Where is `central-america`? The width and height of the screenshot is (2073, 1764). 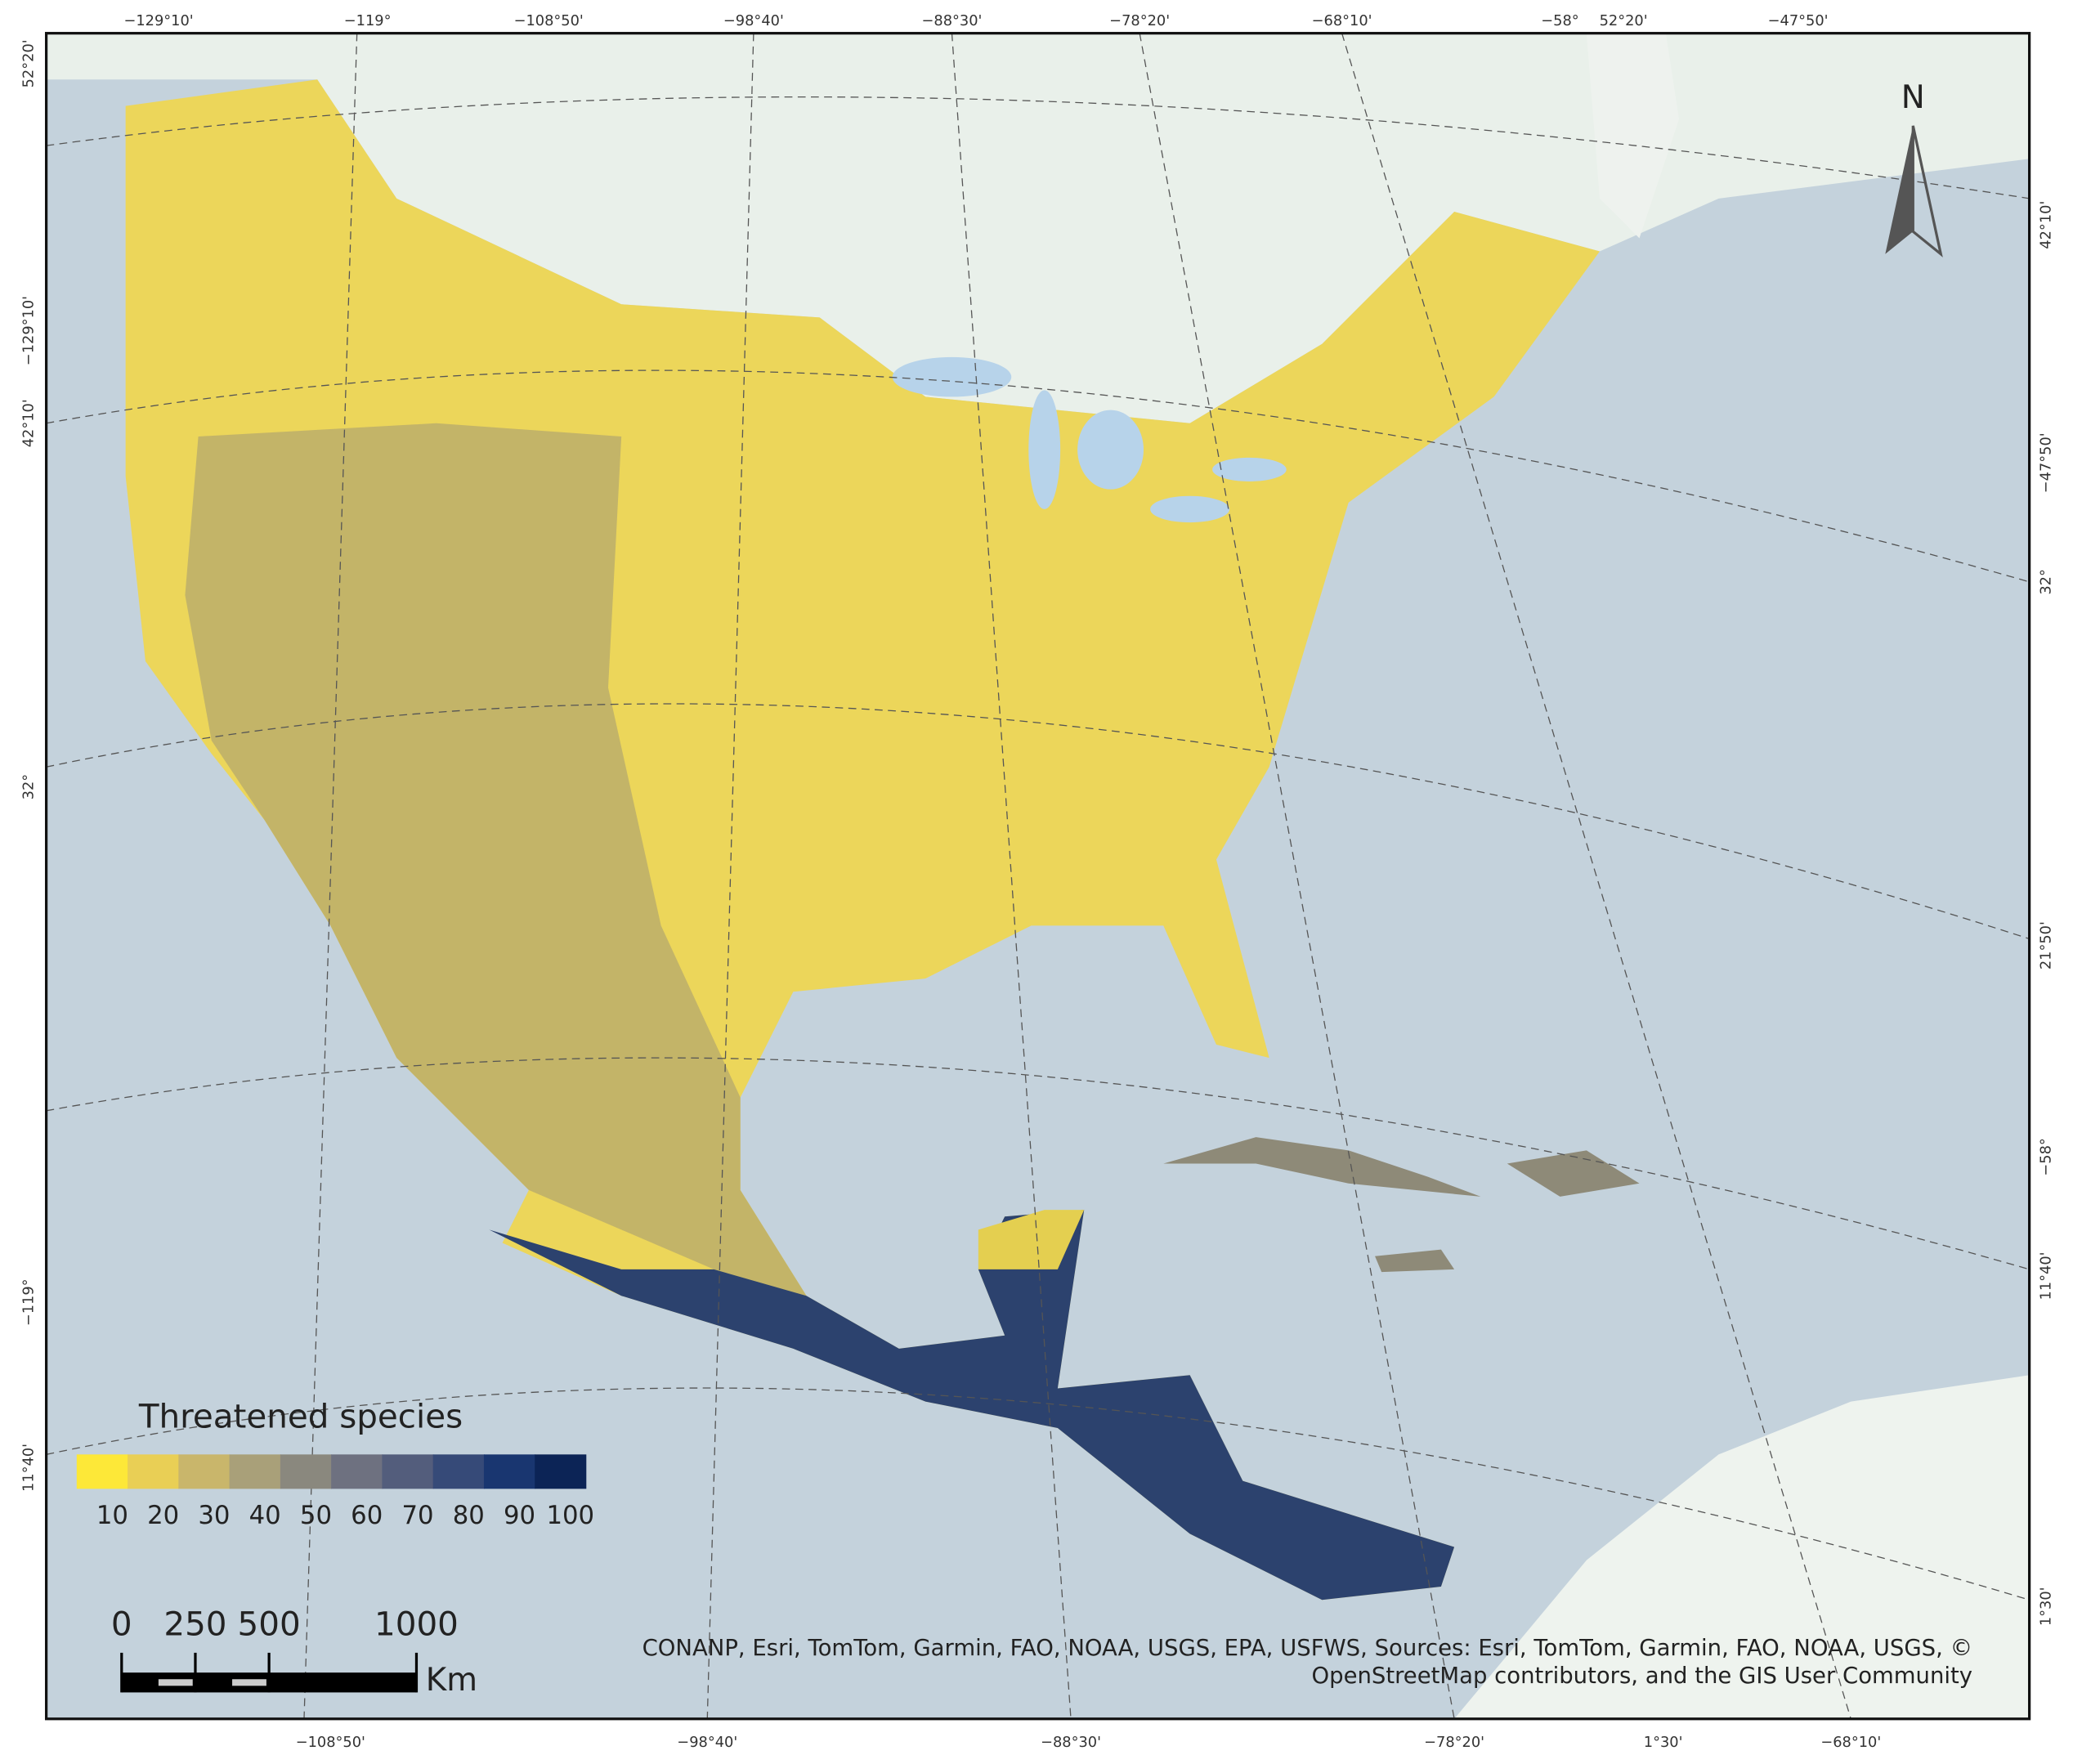
central-america is located at coordinates (972, 1405).